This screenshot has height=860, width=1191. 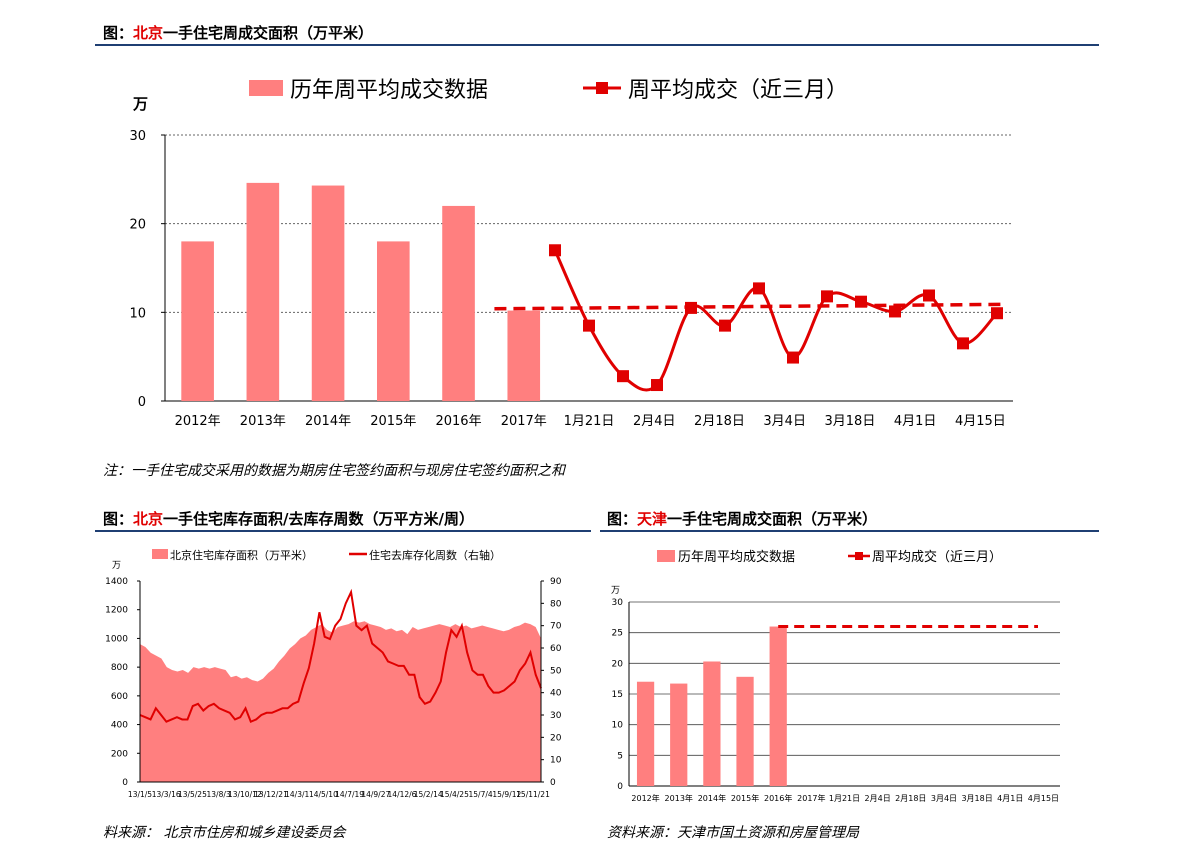 I want to click on x-tick-label: 14/9/27, so click(x=375, y=794).